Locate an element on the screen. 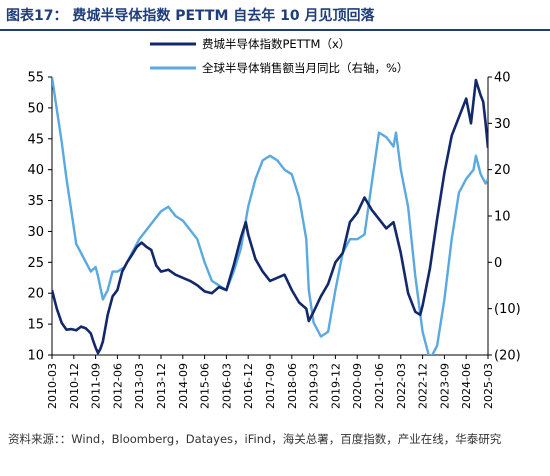 The image size is (550, 476). x-tick-label: 2011-09 is located at coordinates (96, 386).